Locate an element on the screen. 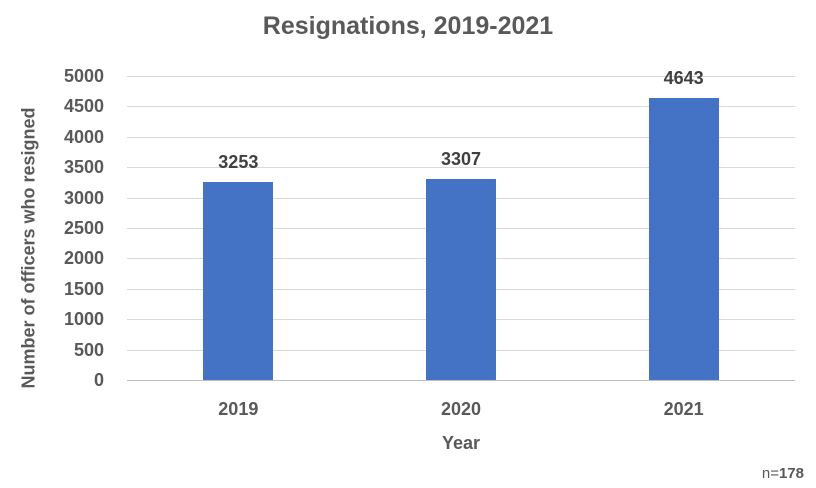 This screenshot has height=488, width=816. y-tick-label: 3000 is located at coordinates (83, 197).